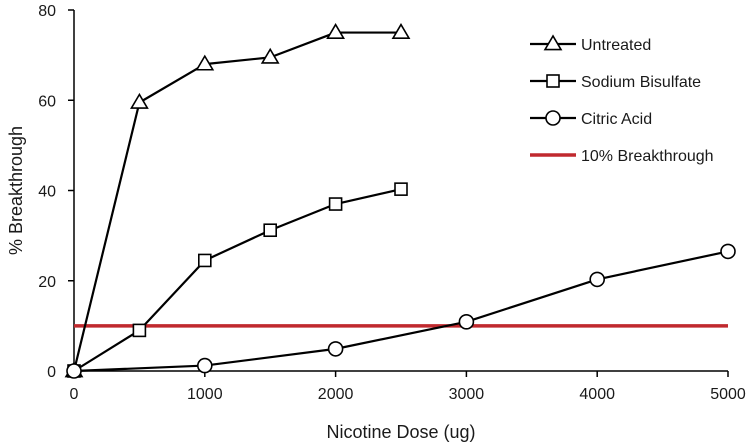 This screenshot has width=752, height=445. I want to click on x-tick-label: 1000, so click(205, 394).